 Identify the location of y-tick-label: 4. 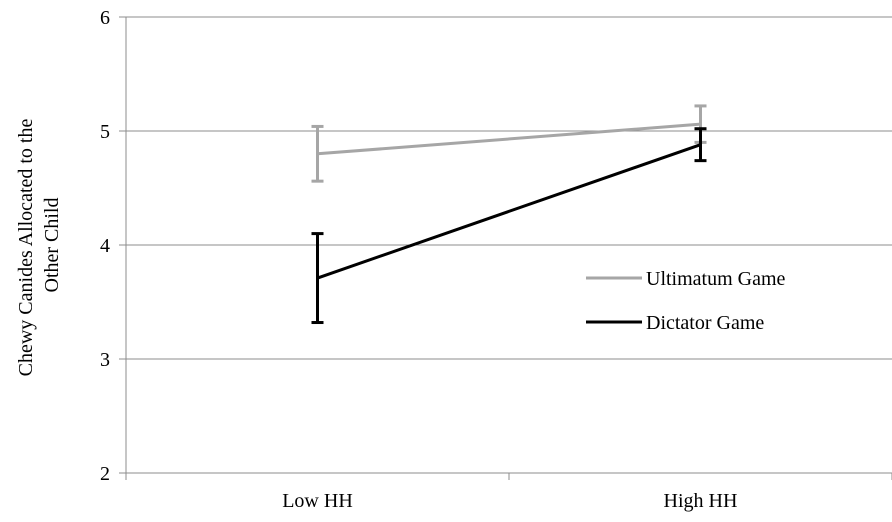
(105, 246).